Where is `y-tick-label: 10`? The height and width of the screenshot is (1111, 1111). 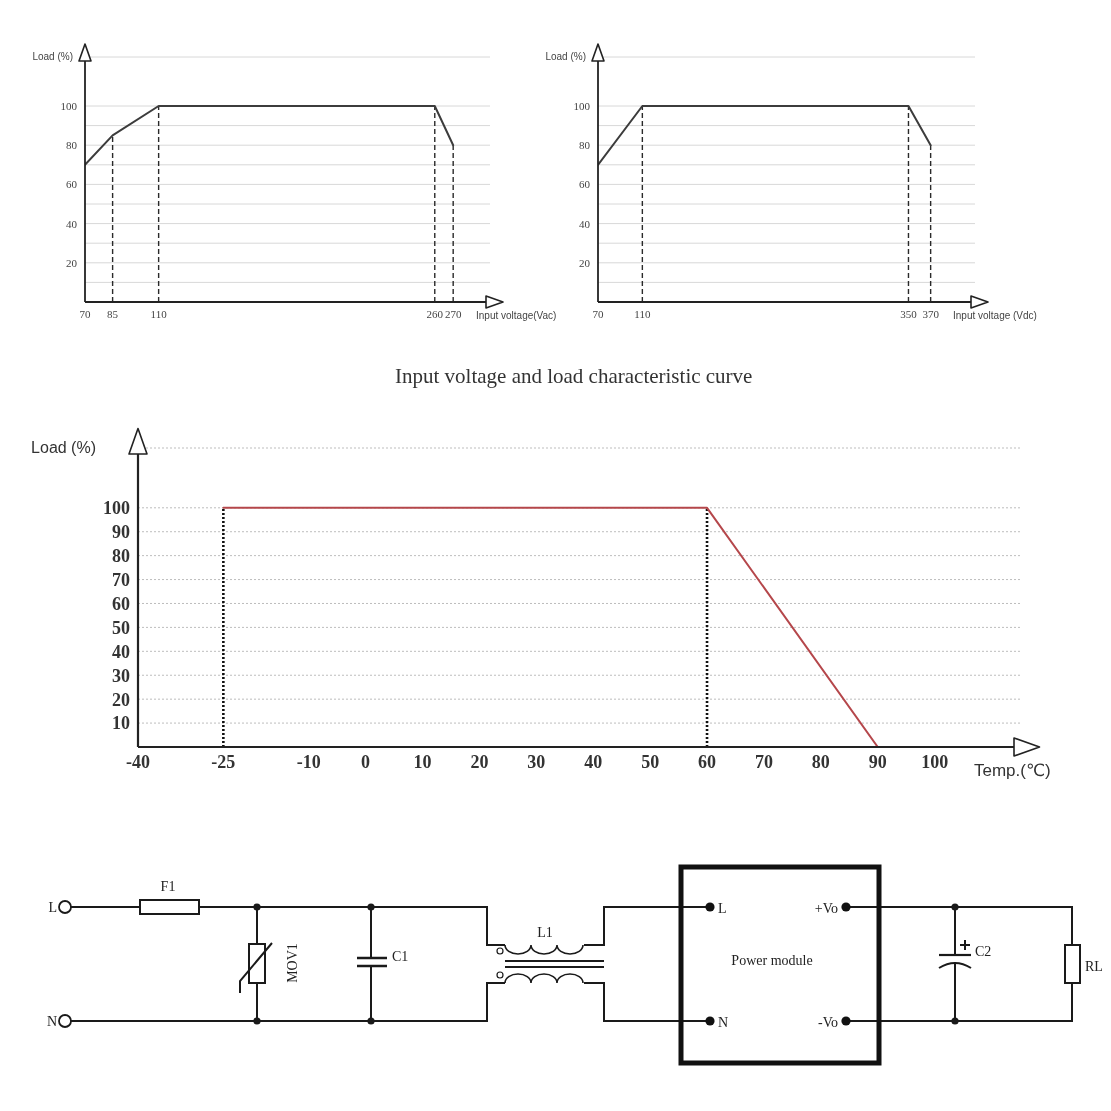 y-tick-label: 10 is located at coordinates (121, 723).